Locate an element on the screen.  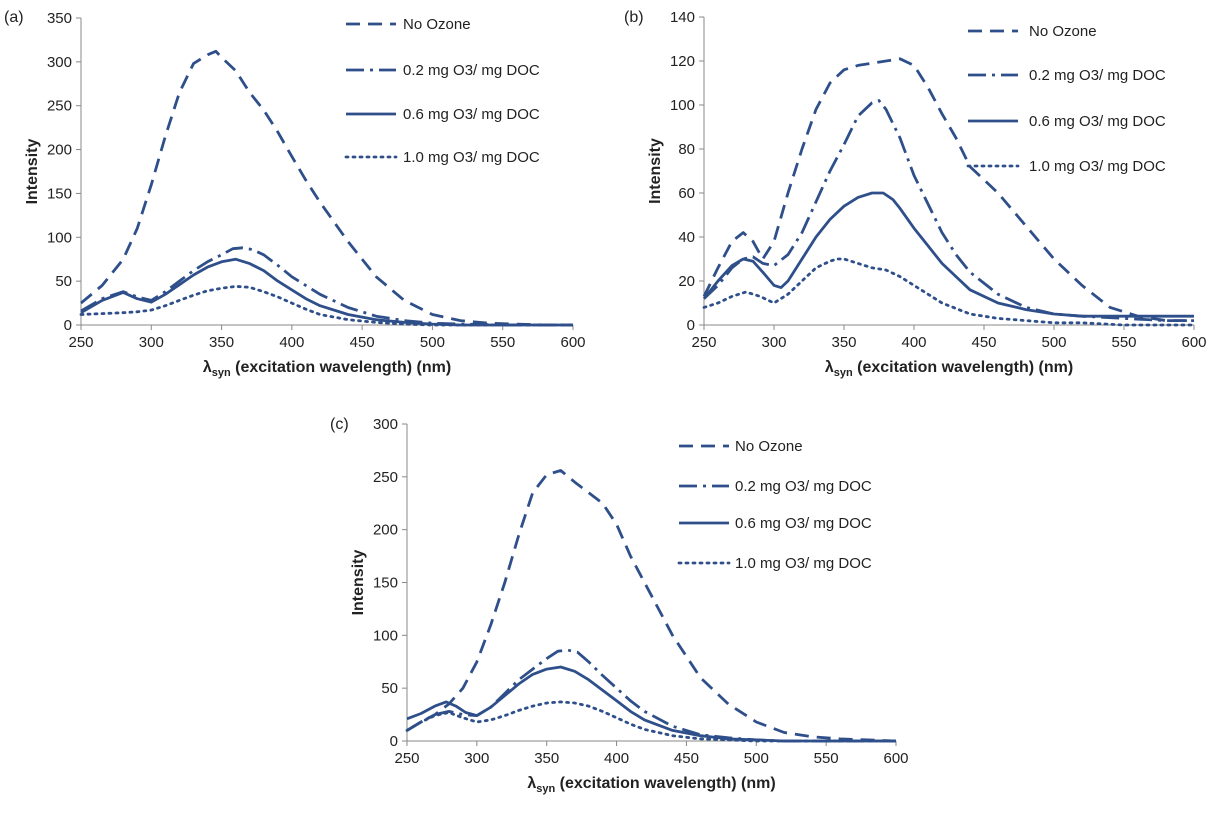
y-tick-label: 350 is located at coordinates (59, 18).